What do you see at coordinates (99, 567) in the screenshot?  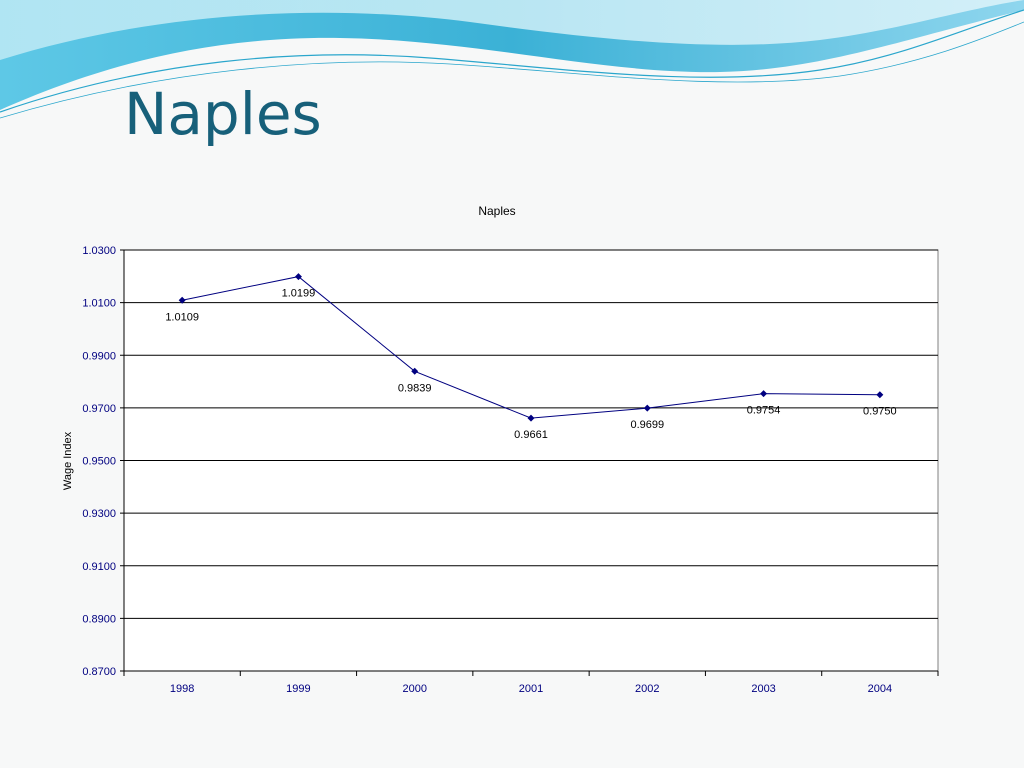 I see `y-tick-label: 0.9100` at bounding box center [99, 567].